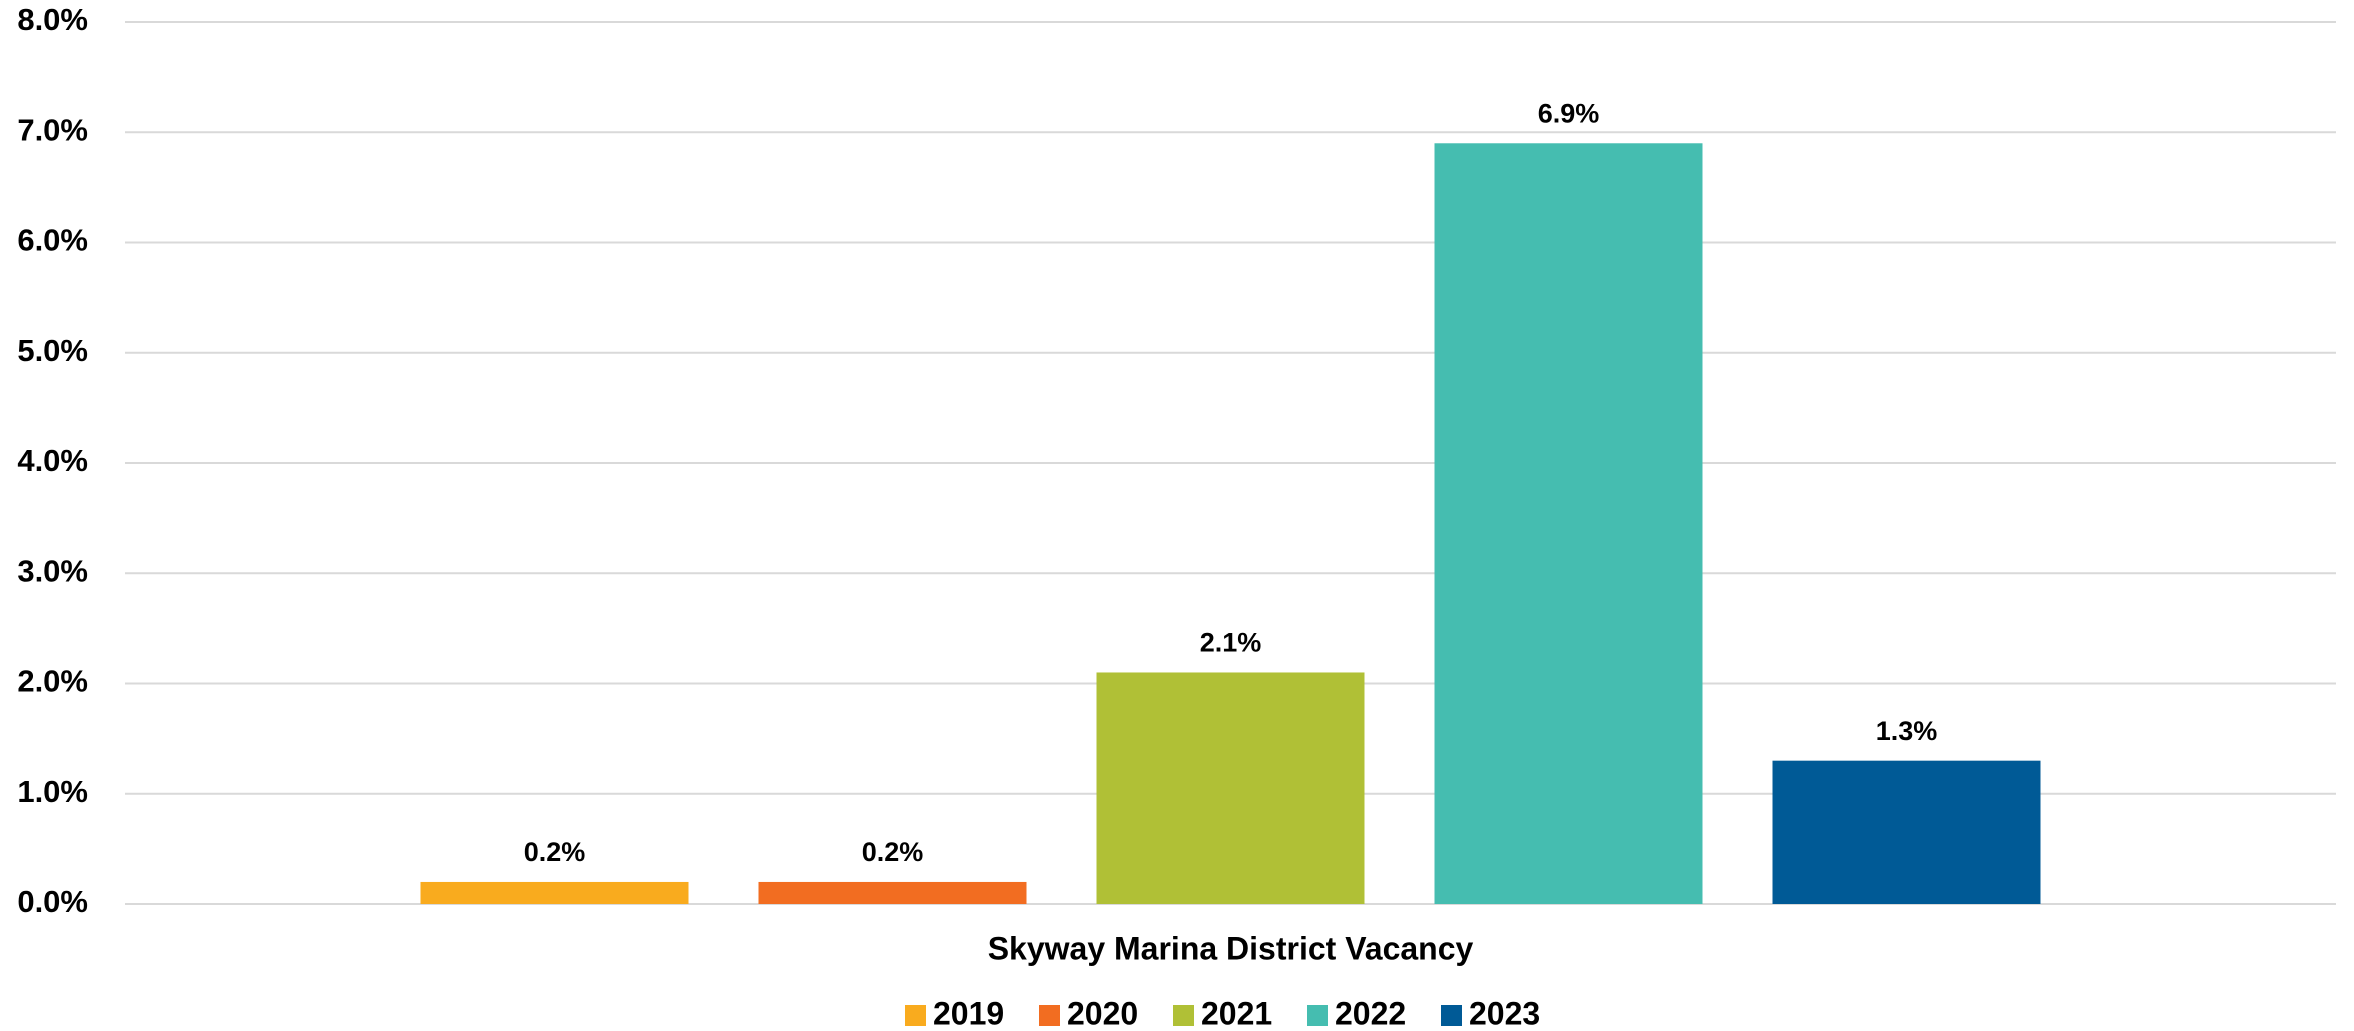 The image size is (2354, 1031). Describe the element at coordinates (1370, 1013) in the screenshot. I see `legend-label: 2022` at that location.